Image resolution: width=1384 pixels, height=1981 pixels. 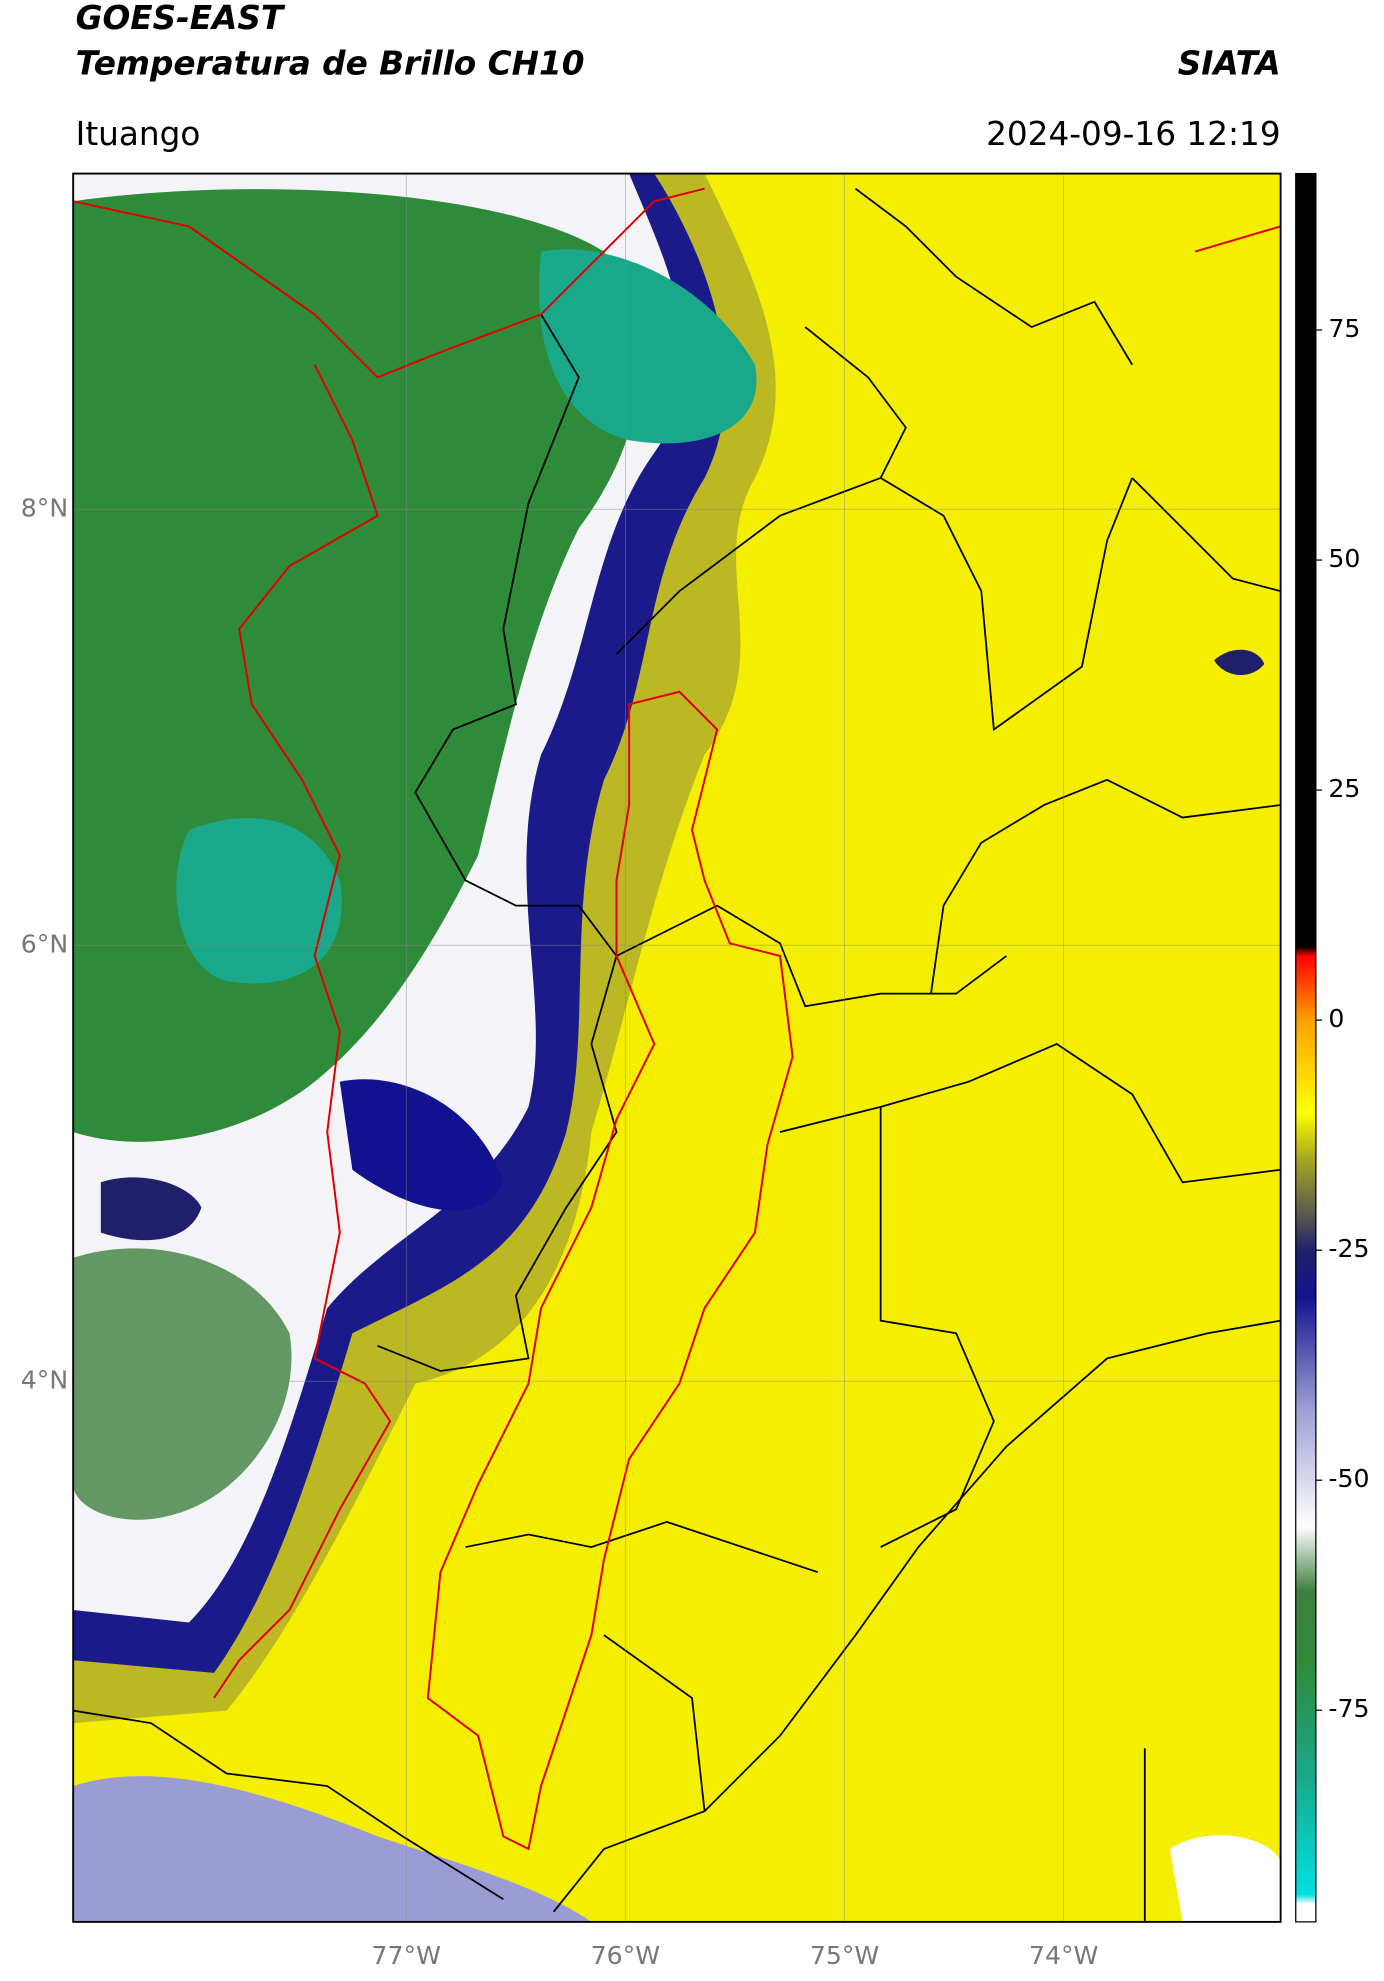 What do you see at coordinates (1344, 328) in the screenshot?
I see `colorbar-tick-label: 75` at bounding box center [1344, 328].